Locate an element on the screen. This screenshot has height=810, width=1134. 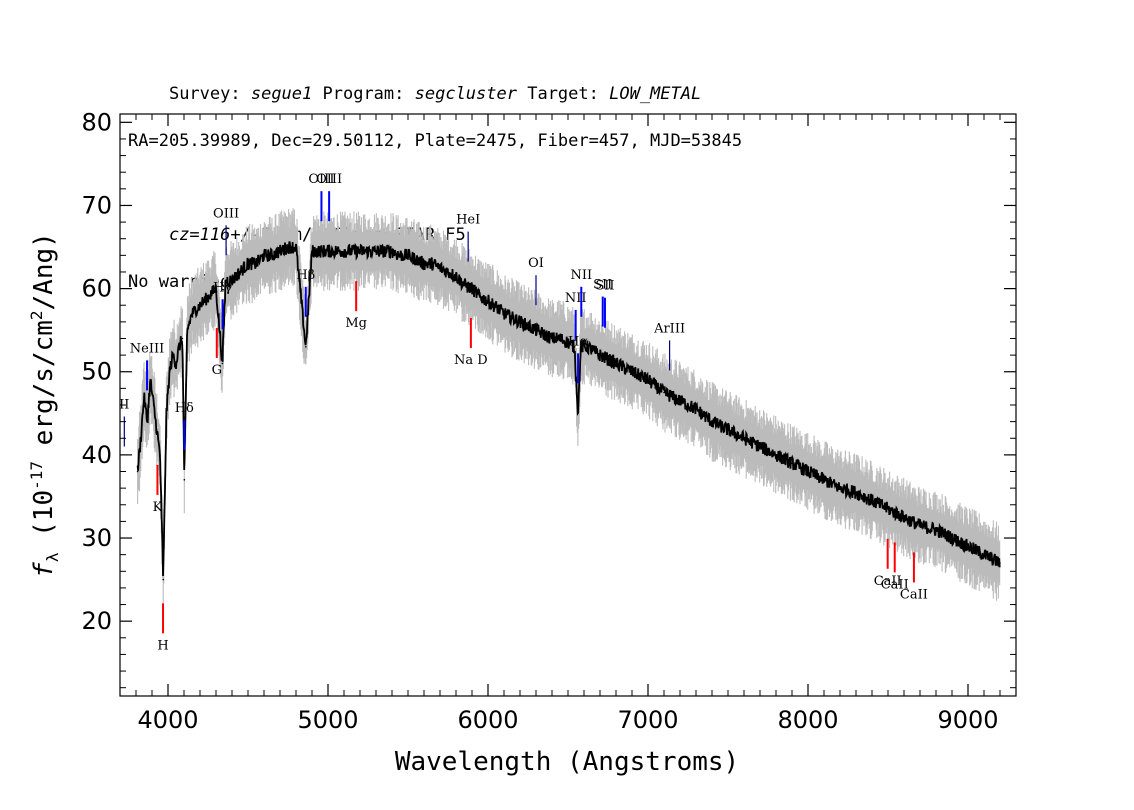
survey-label: Survey: is located at coordinates (209, 93).